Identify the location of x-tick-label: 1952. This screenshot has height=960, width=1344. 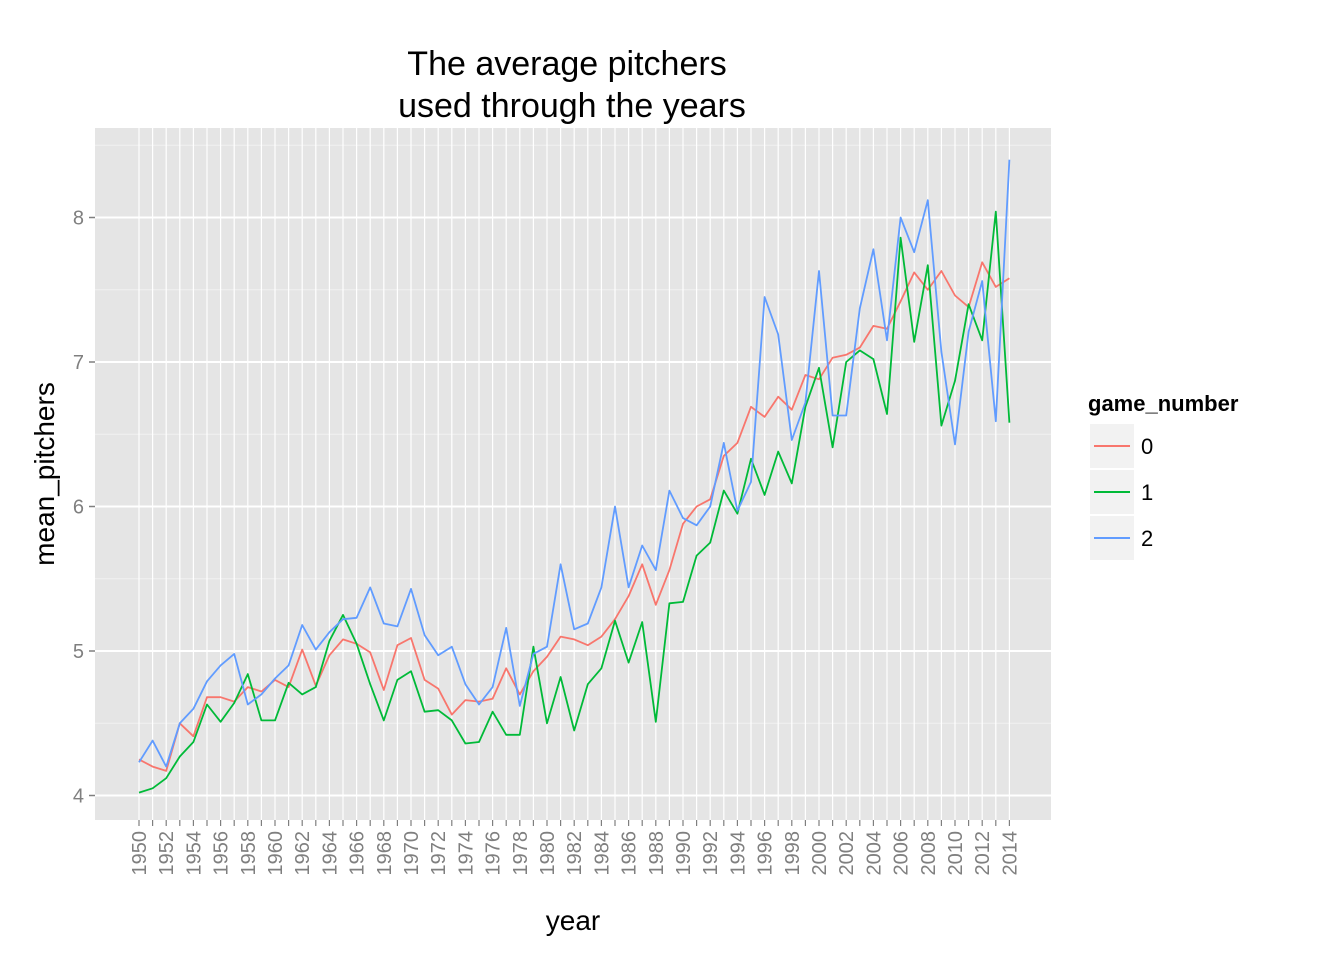
(167, 853).